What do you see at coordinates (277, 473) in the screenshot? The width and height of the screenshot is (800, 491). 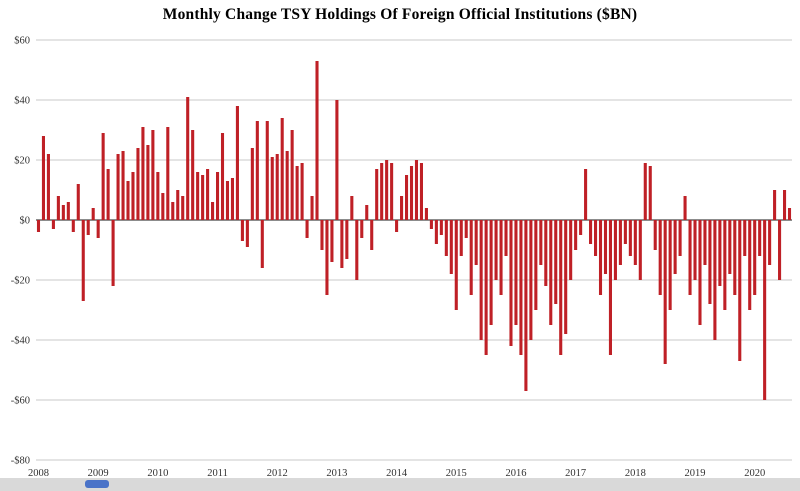 I see `x-axis-tick-label: 2012` at bounding box center [277, 473].